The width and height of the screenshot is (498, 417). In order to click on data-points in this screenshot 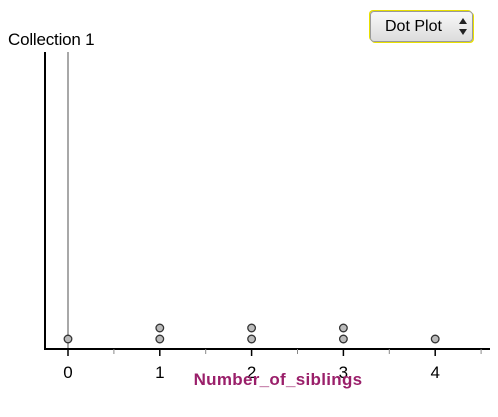, I will do `click(251, 333)`.